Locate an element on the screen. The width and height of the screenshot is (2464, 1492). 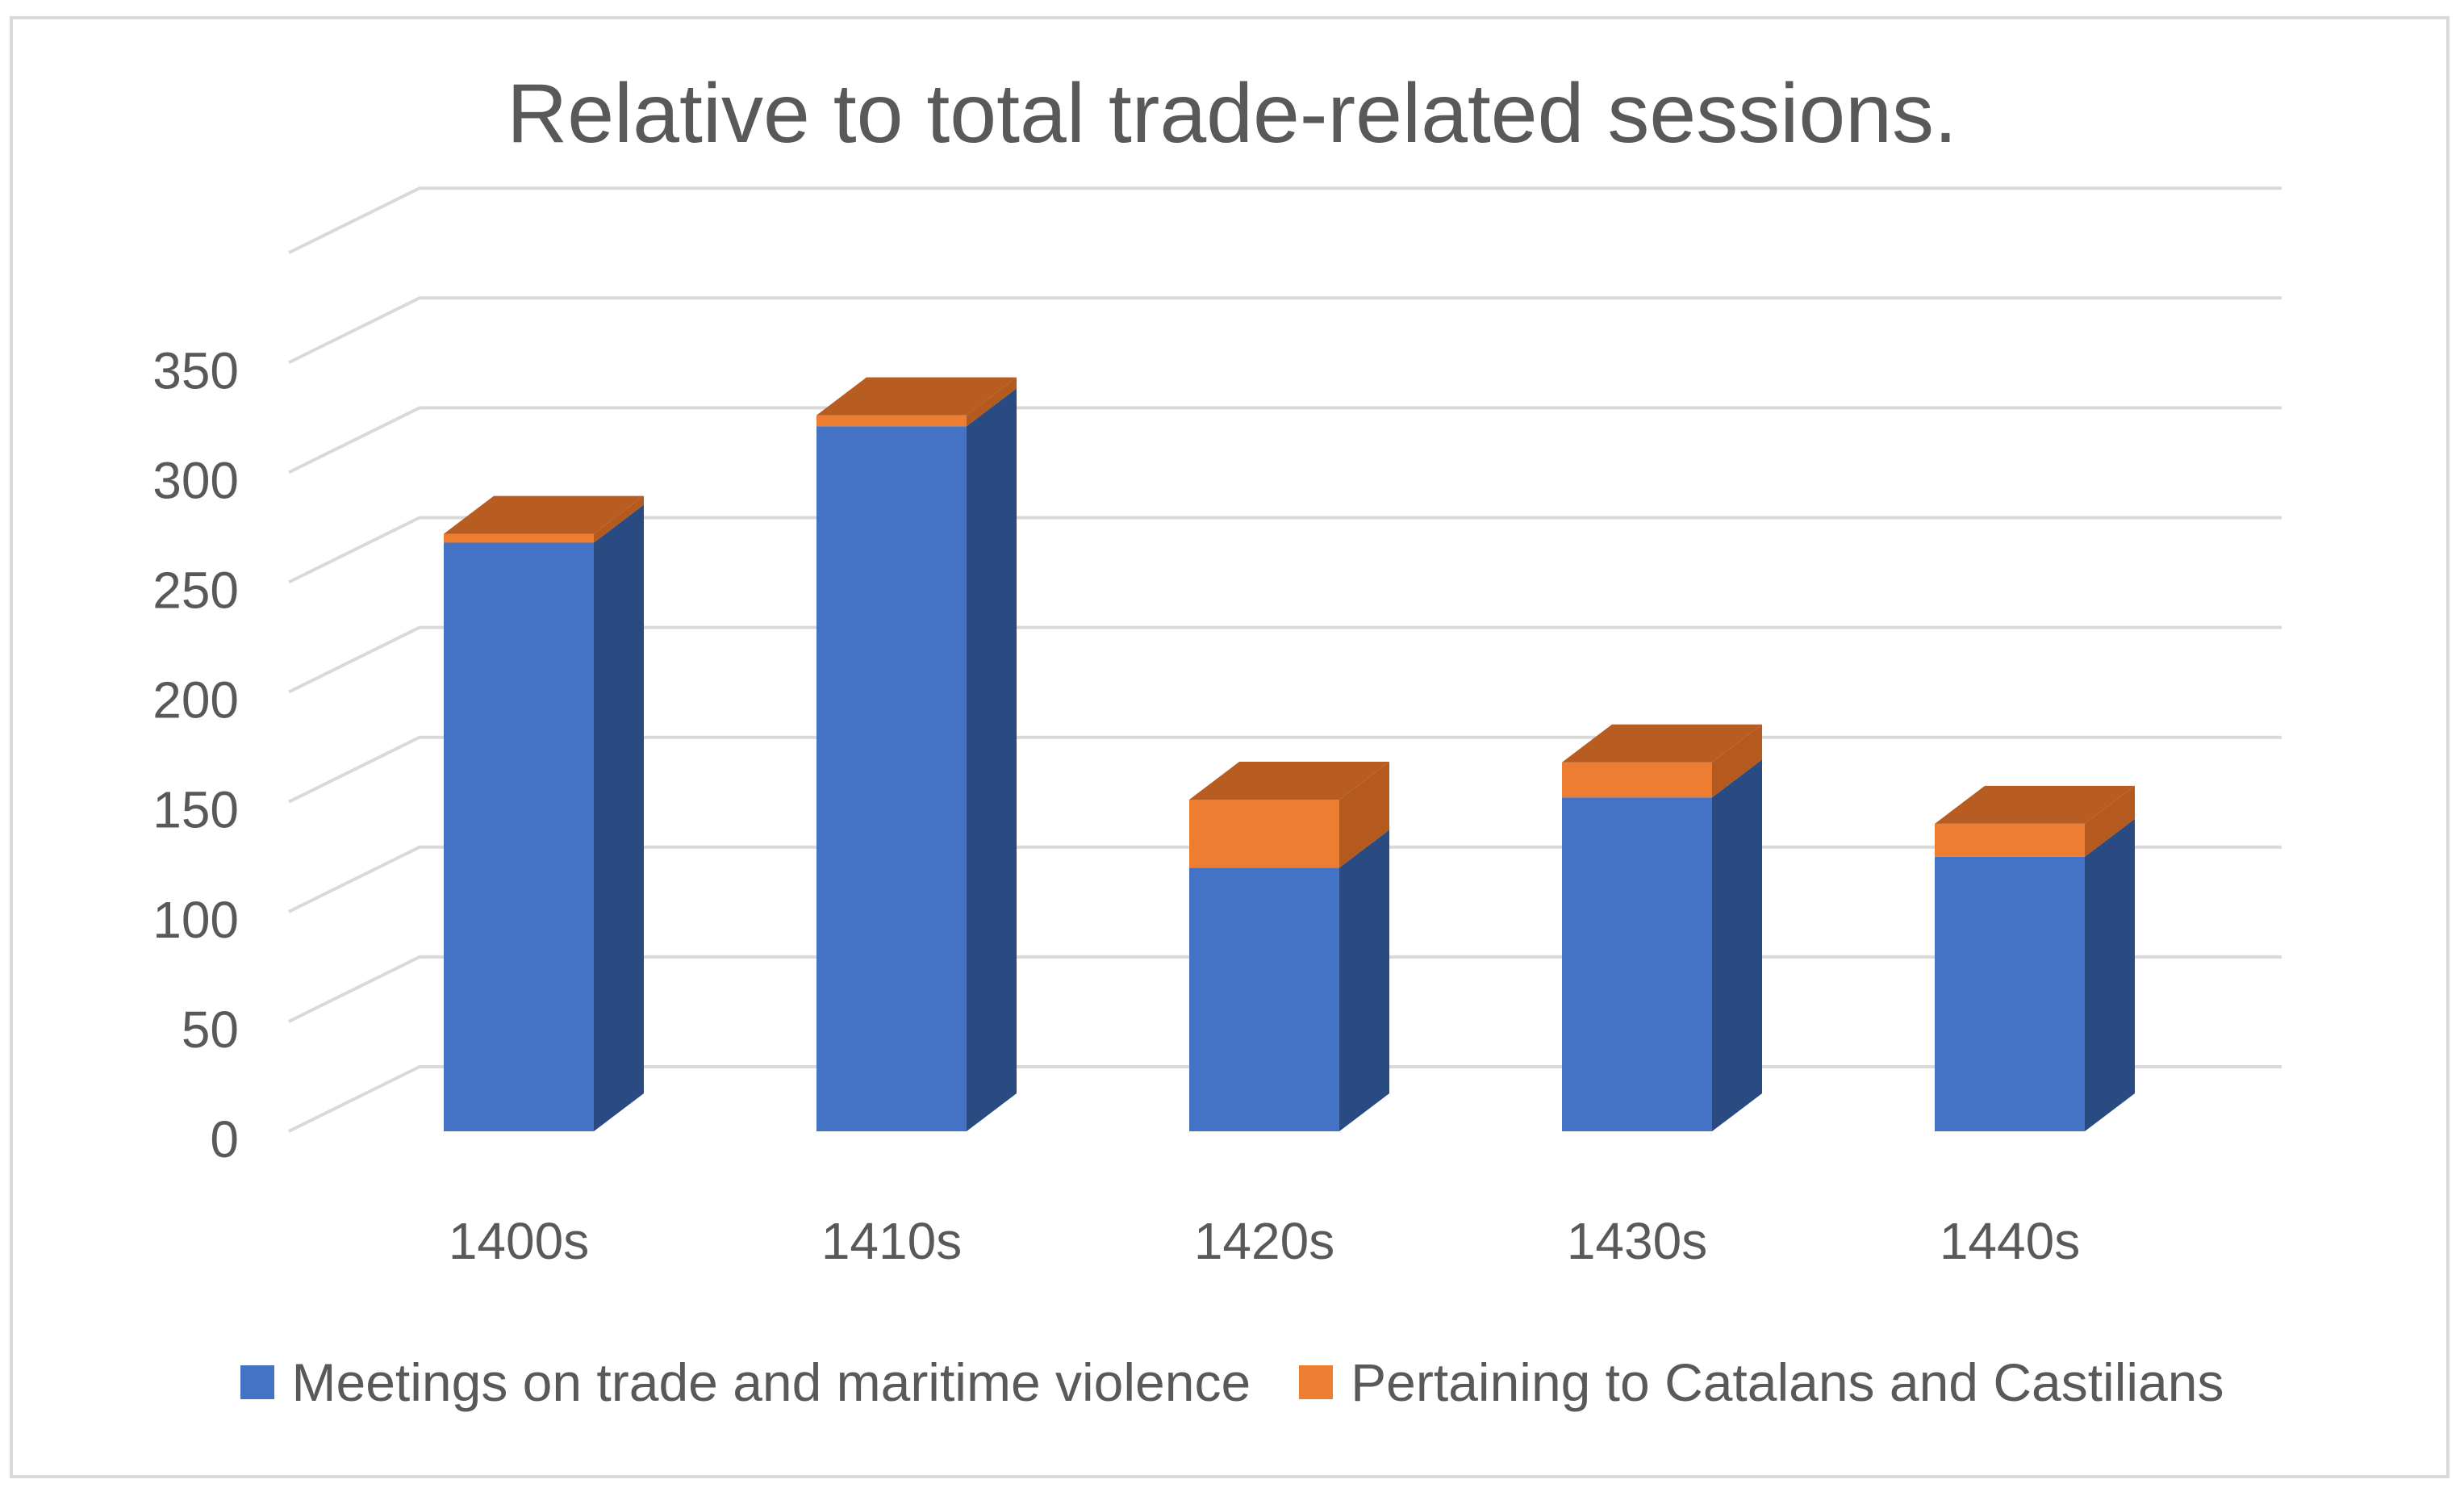
legend-swatch-meetings is located at coordinates (257, 1382).